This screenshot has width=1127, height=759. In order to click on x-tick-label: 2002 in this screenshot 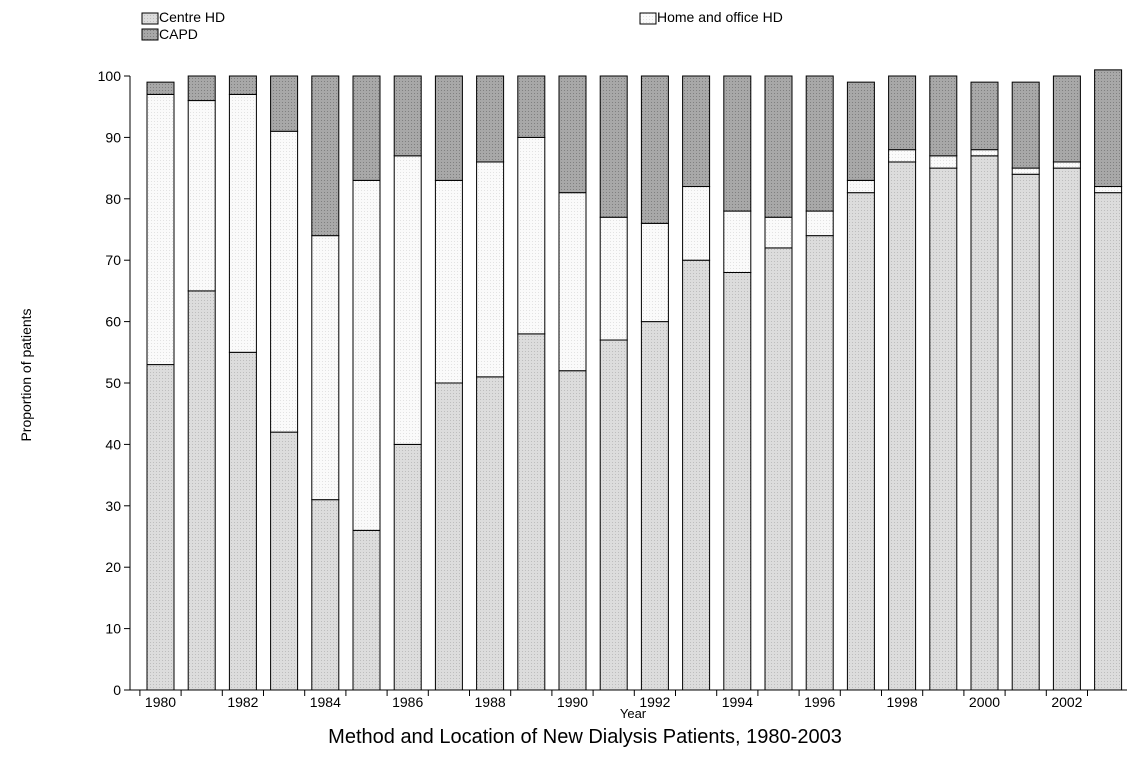, I will do `click(1066, 702)`.